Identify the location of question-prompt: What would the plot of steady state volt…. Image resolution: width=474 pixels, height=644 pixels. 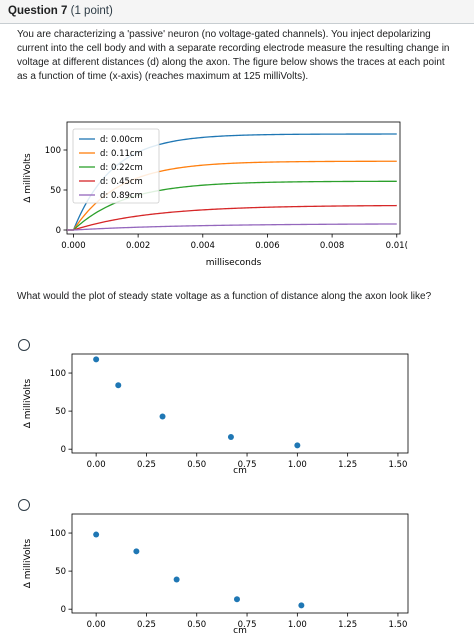
(224, 296).